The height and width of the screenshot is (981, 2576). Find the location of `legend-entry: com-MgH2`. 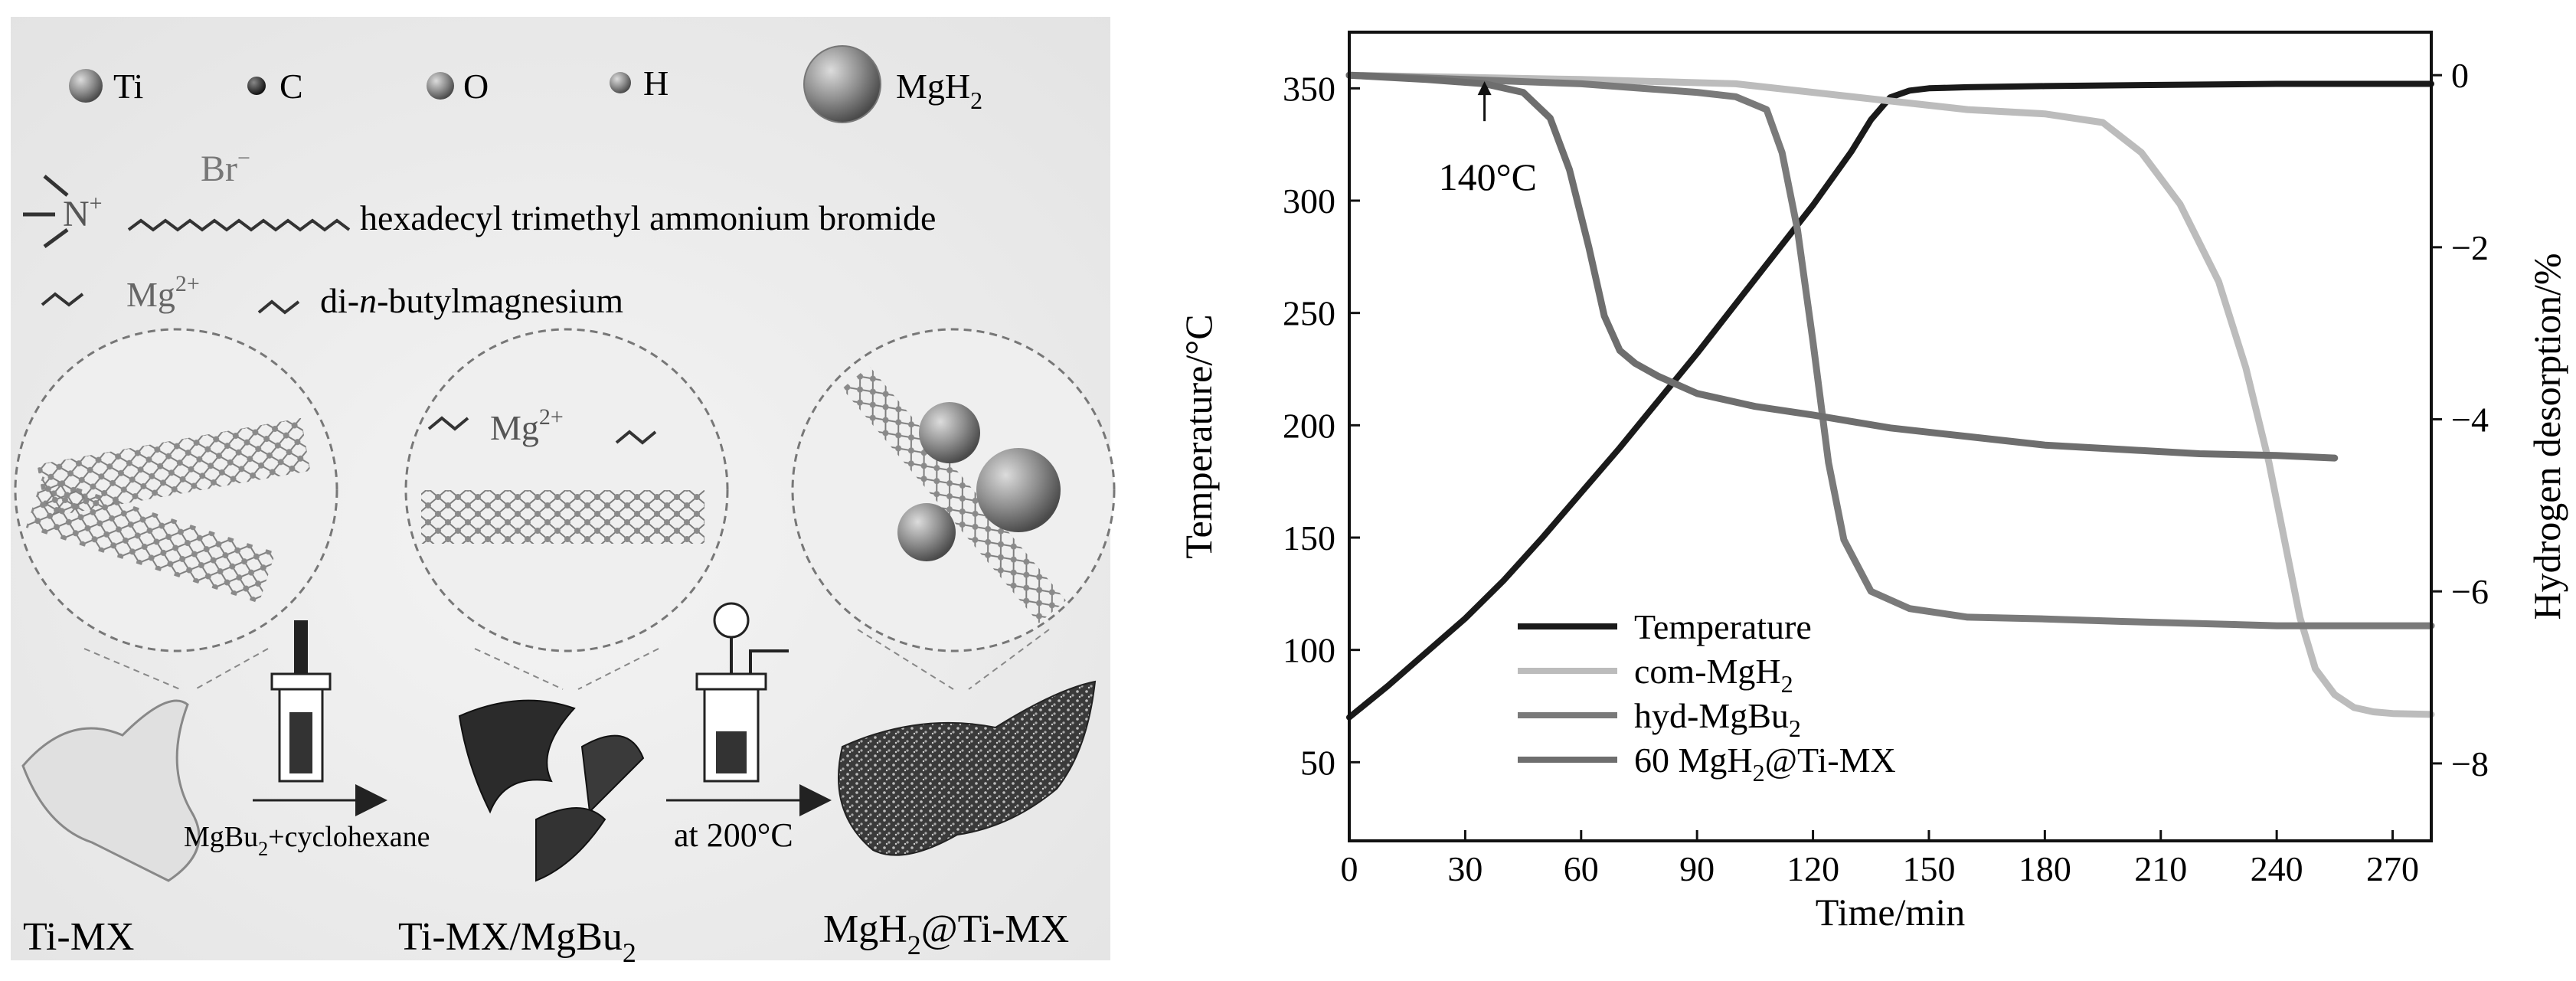

legend-entry: com-MgH2 is located at coordinates (1713, 675).